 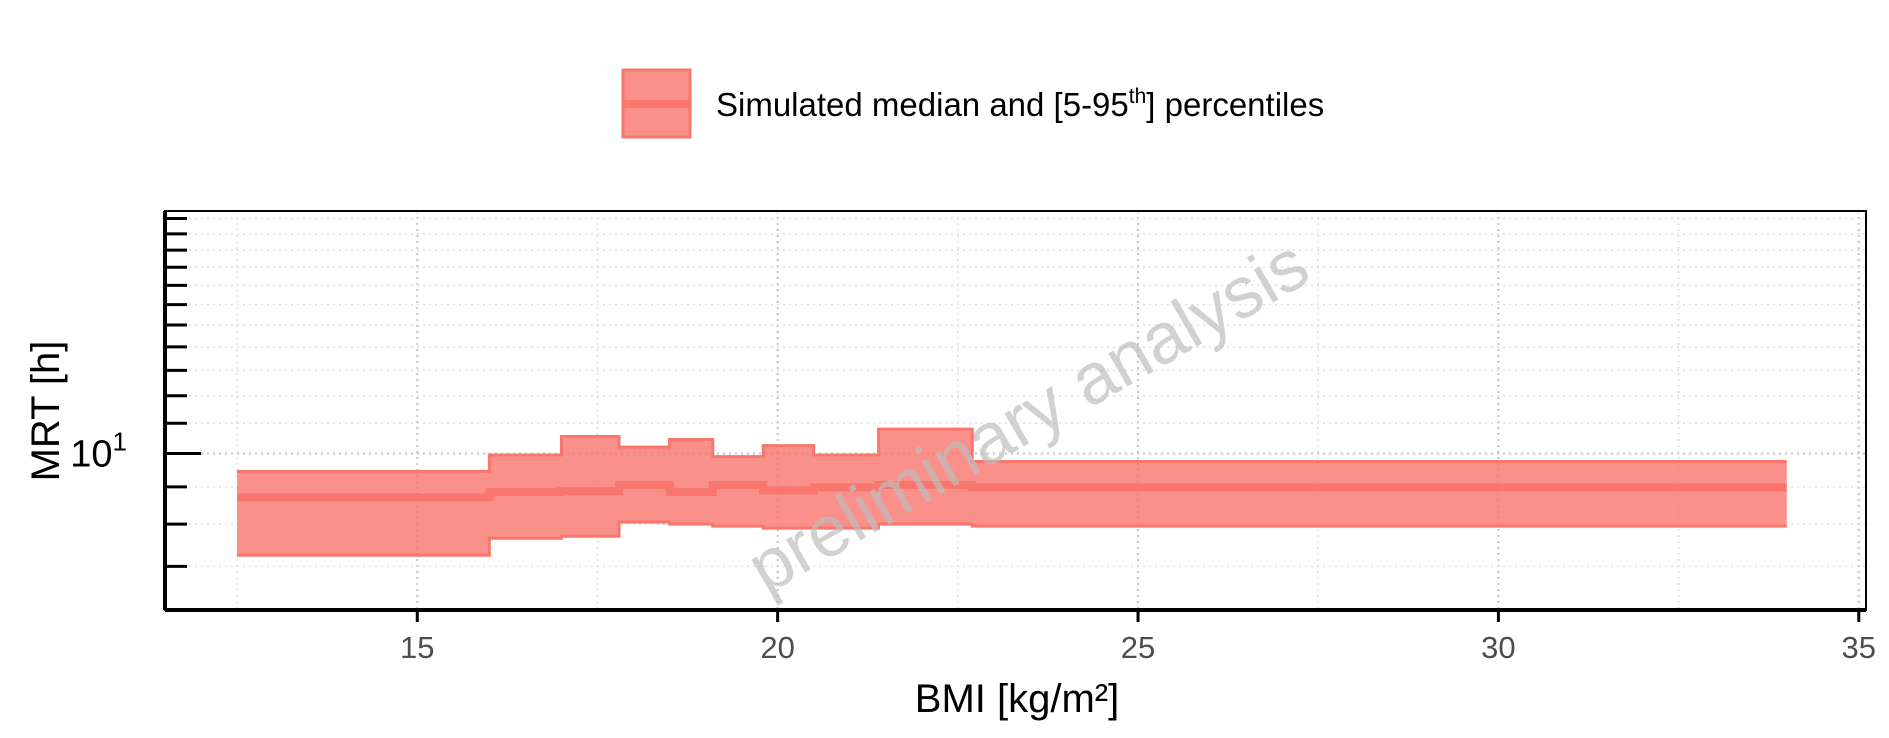 I want to click on x-tick-label: 30, so click(x=1498, y=647).